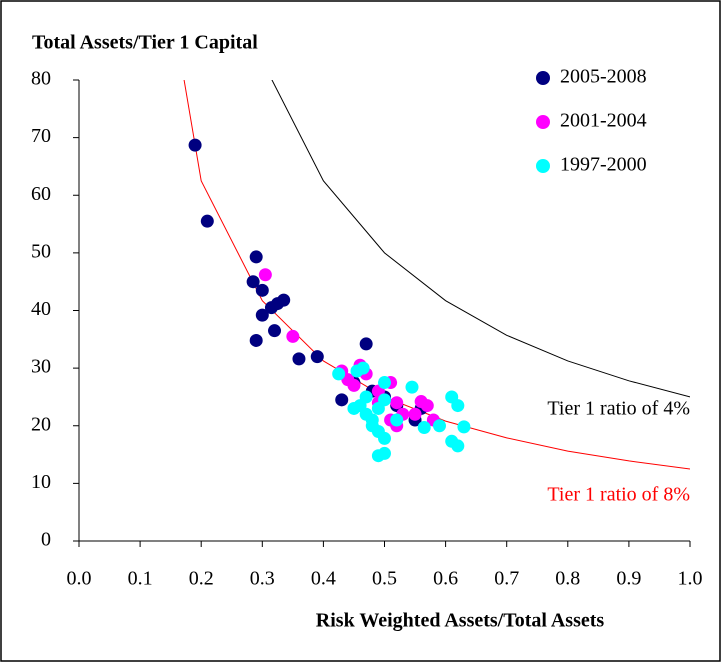 The height and width of the screenshot is (662, 721). What do you see at coordinates (140, 579) in the screenshot?
I see `x-tick-label: 0.1` at bounding box center [140, 579].